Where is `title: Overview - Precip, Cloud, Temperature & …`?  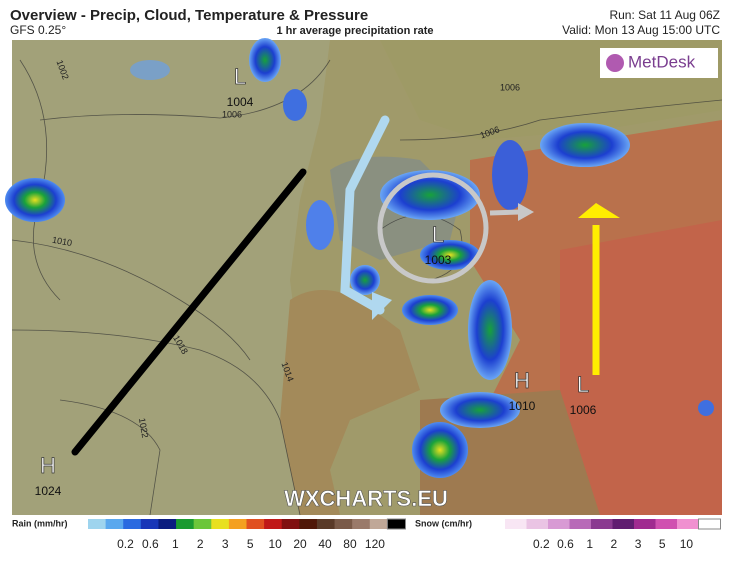
title: Overview - Precip, Cloud, Temperature & … is located at coordinates (189, 15).